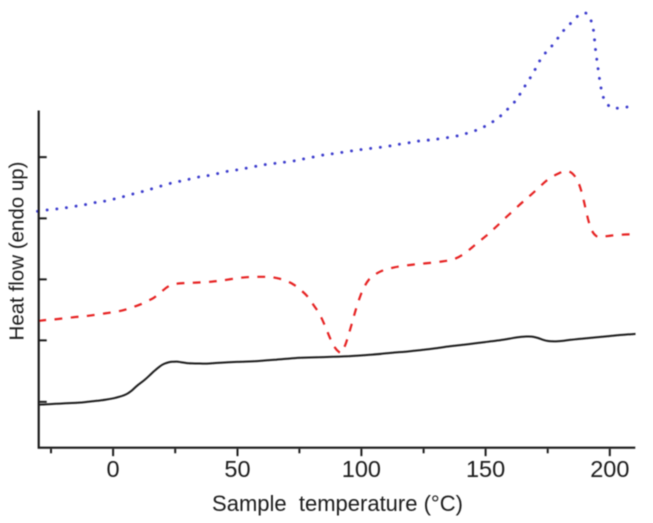 This screenshot has width=653, height=523. What do you see at coordinates (113, 469) in the screenshot?
I see `svg-text: 0` at bounding box center [113, 469].